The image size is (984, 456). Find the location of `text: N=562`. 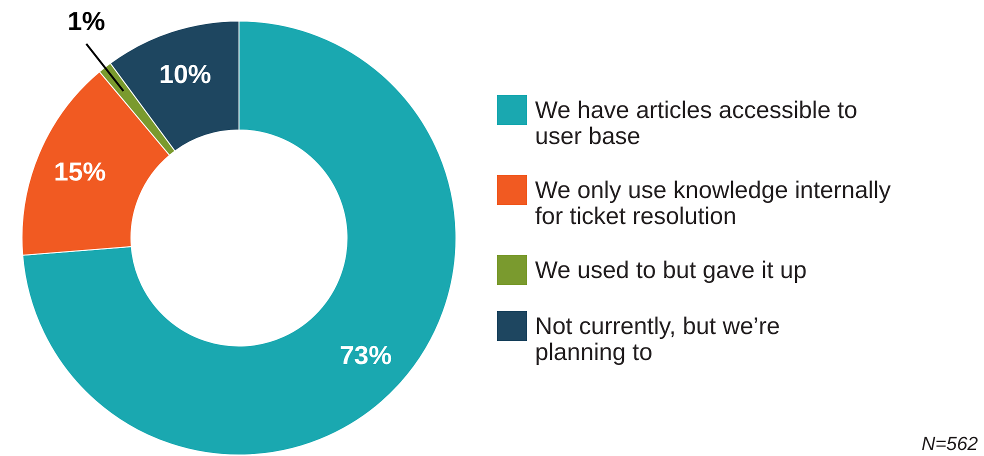

text: N=562 is located at coordinates (949, 444).